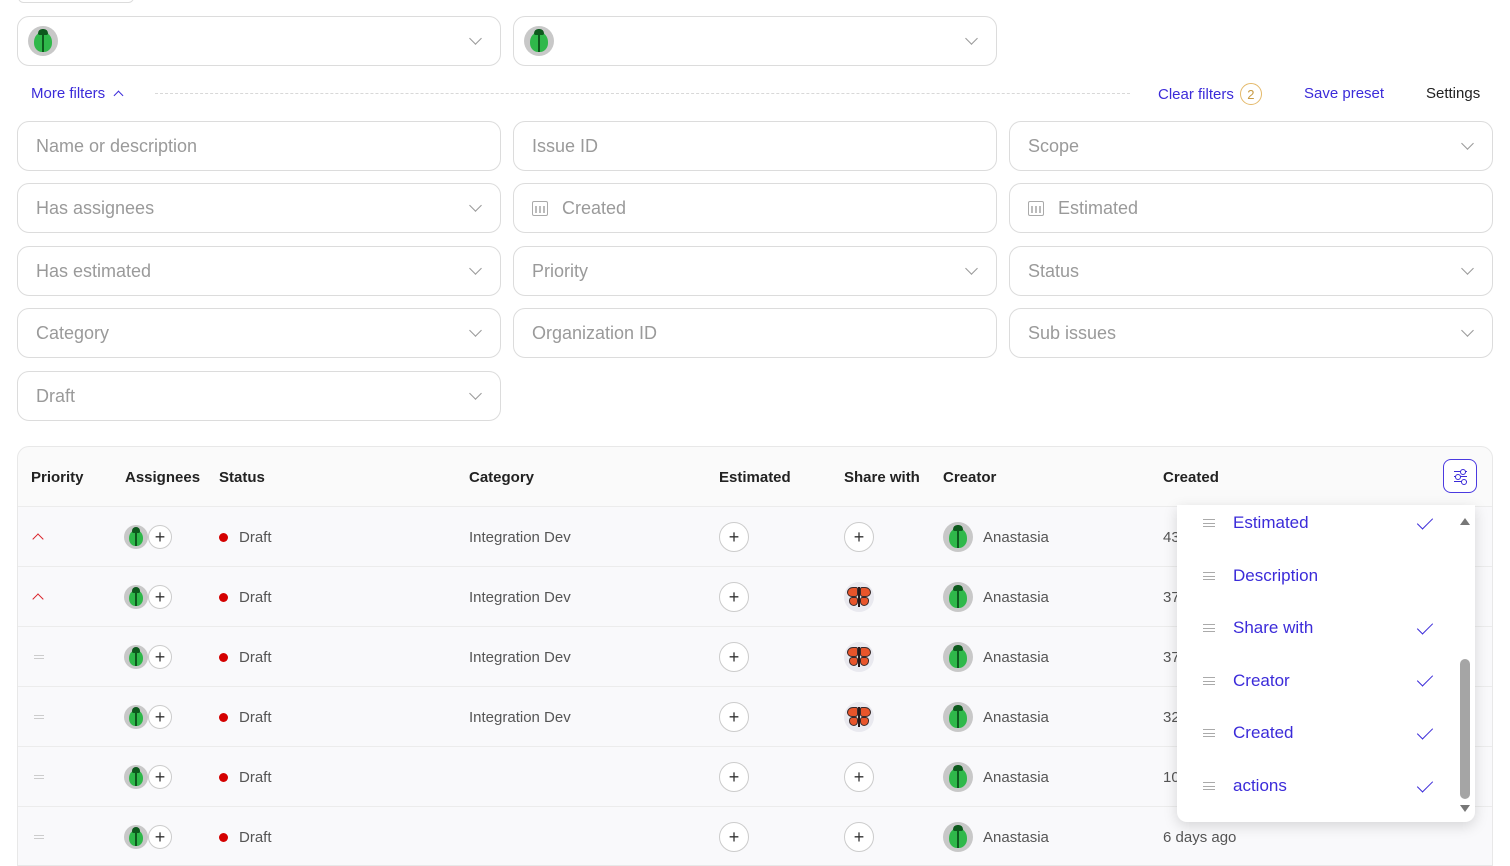  What do you see at coordinates (755, 271) in the screenshot?
I see `priority-select: Priority` at bounding box center [755, 271].